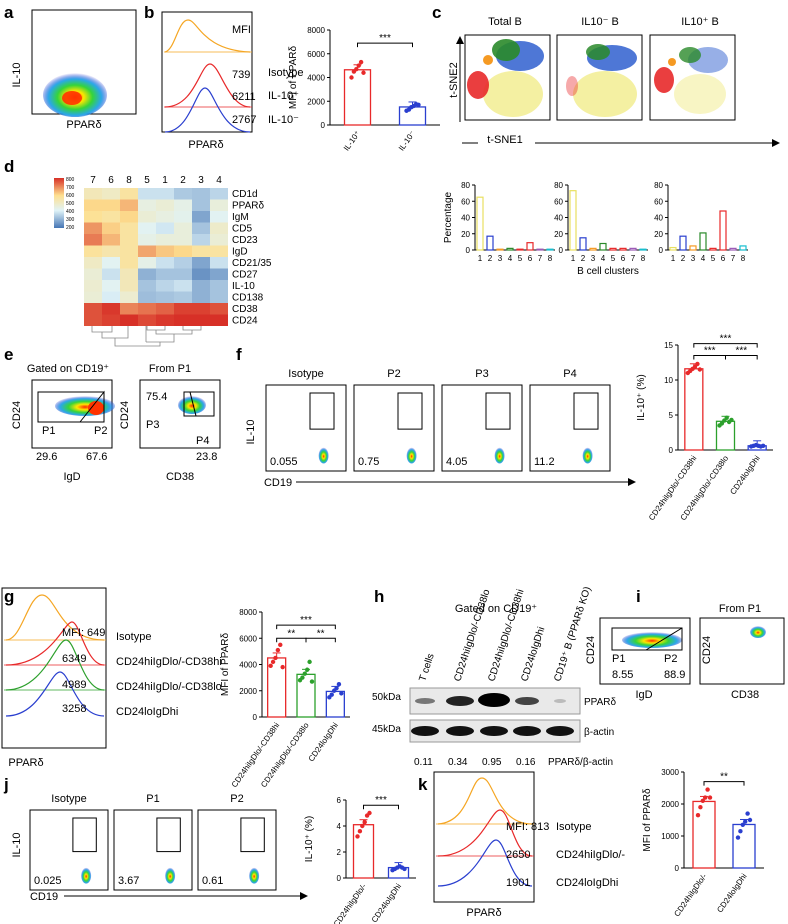  Describe the element at coordinates (278, 483) in the screenshot. I see `xlabel-f: CD19` at that location.